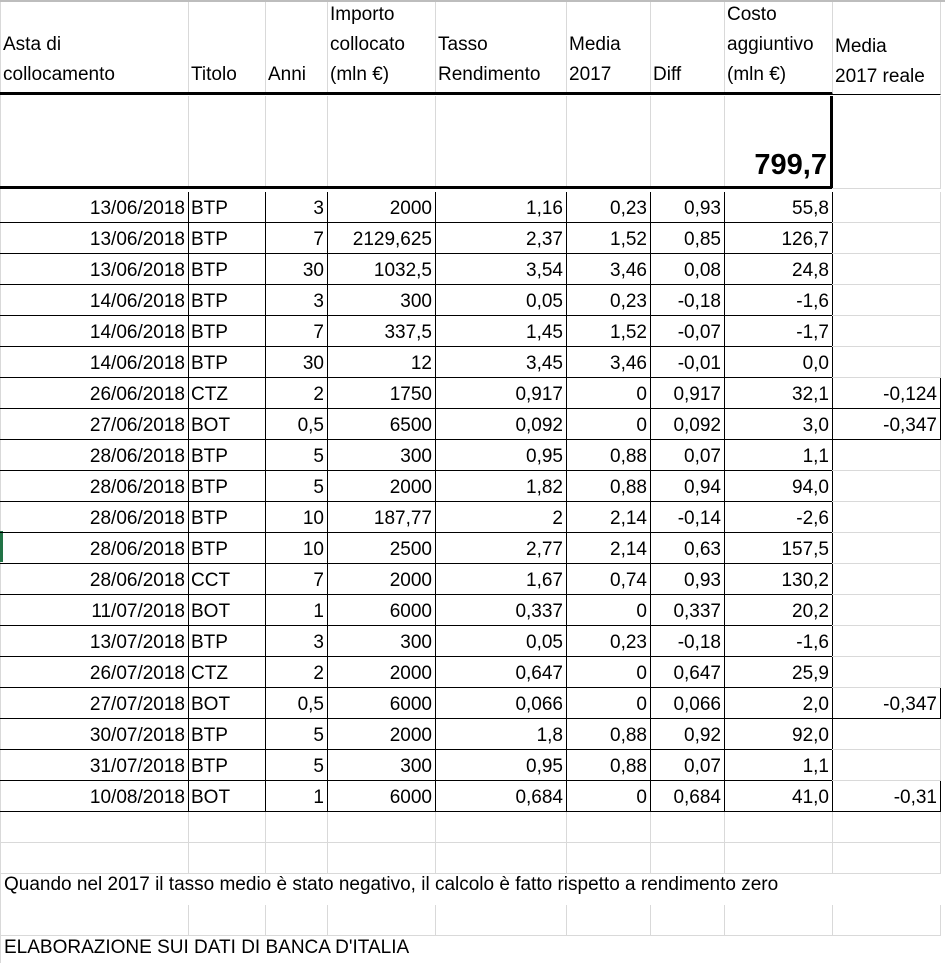  Describe the element at coordinates (687, 548) in the screenshot. I see `cell-diff: 0,63` at that location.